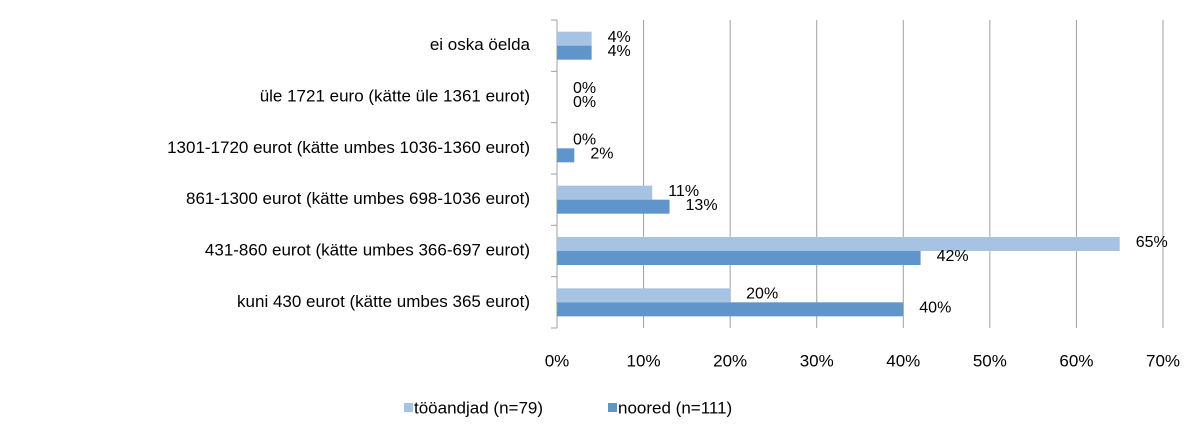 Image resolution: width=1189 pixels, height=434 pixels. What do you see at coordinates (1163, 360) in the screenshot?
I see `x-tick-label: 70%` at bounding box center [1163, 360].